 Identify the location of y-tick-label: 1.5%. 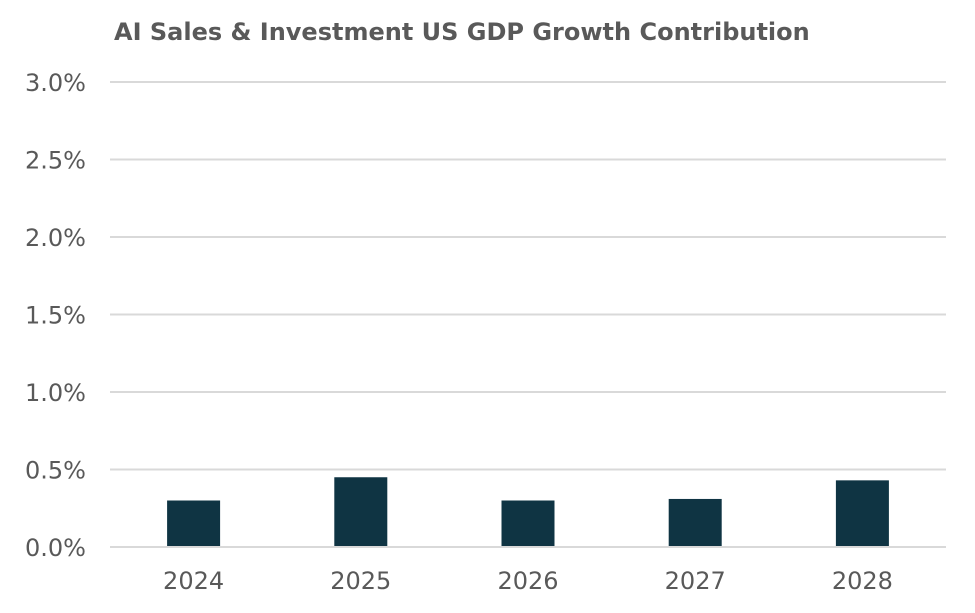
(55, 316).